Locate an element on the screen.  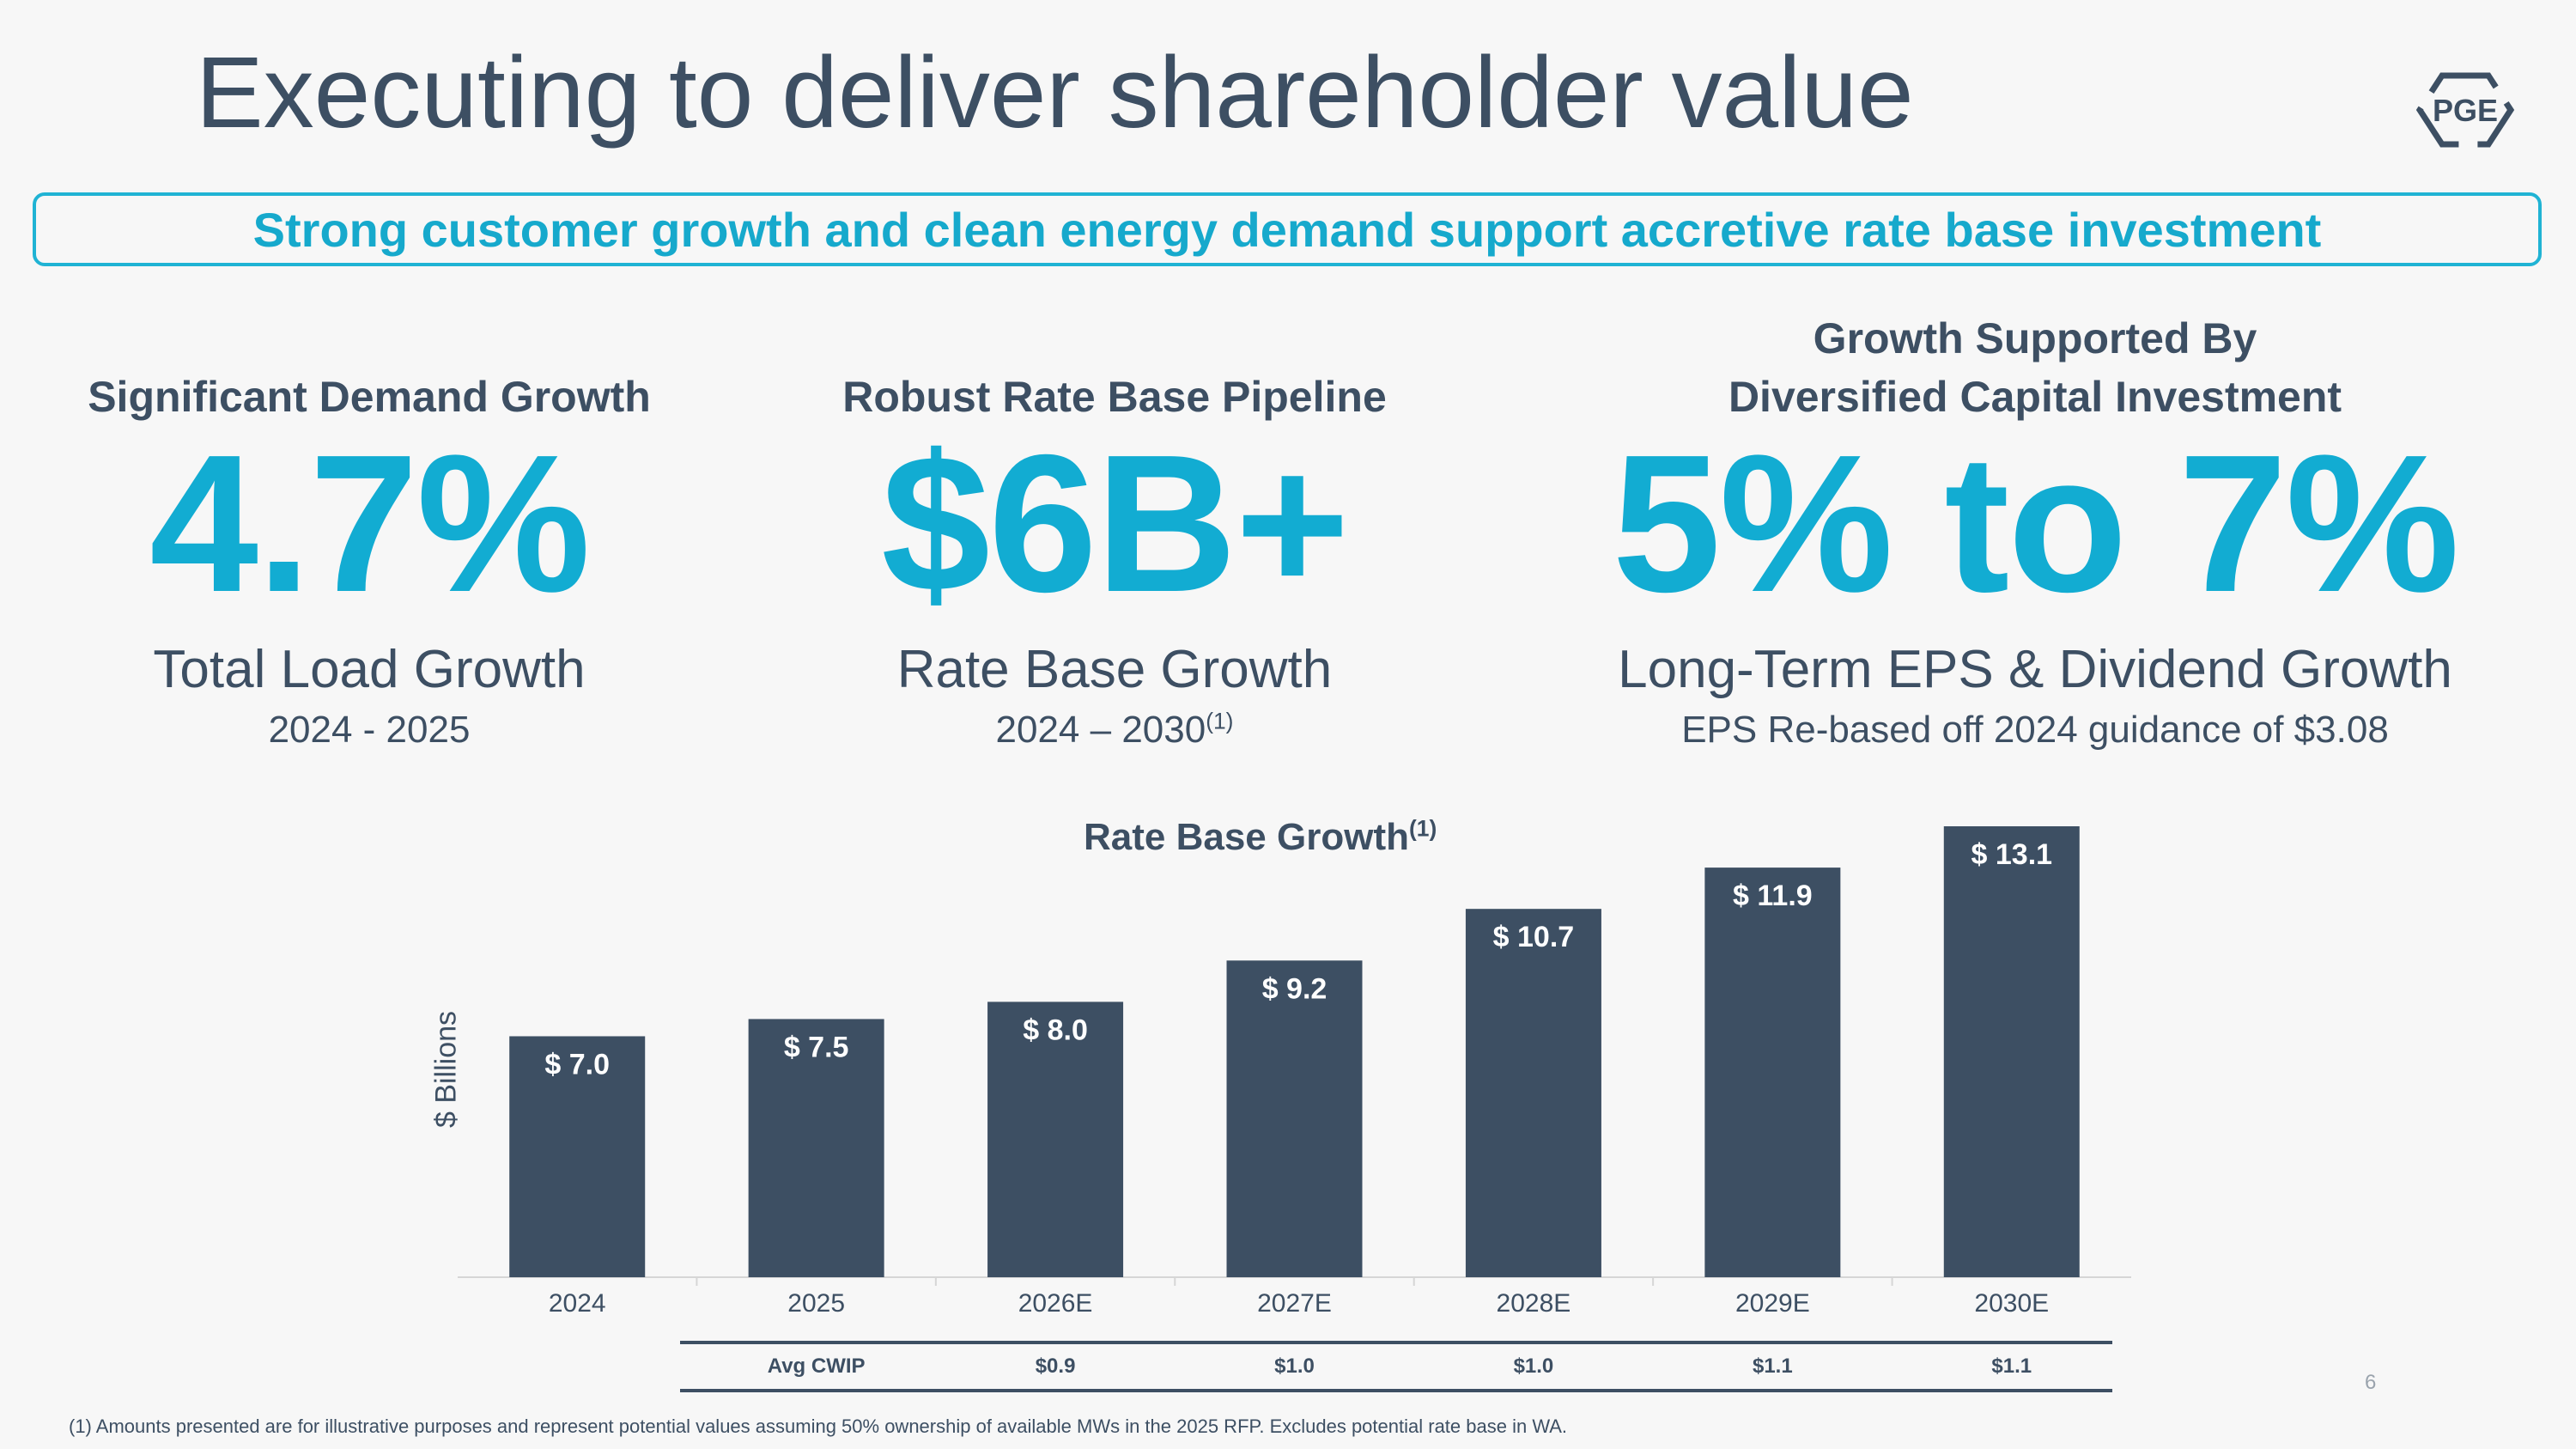
bar-data-label: $ 11.9 is located at coordinates (1773, 896).